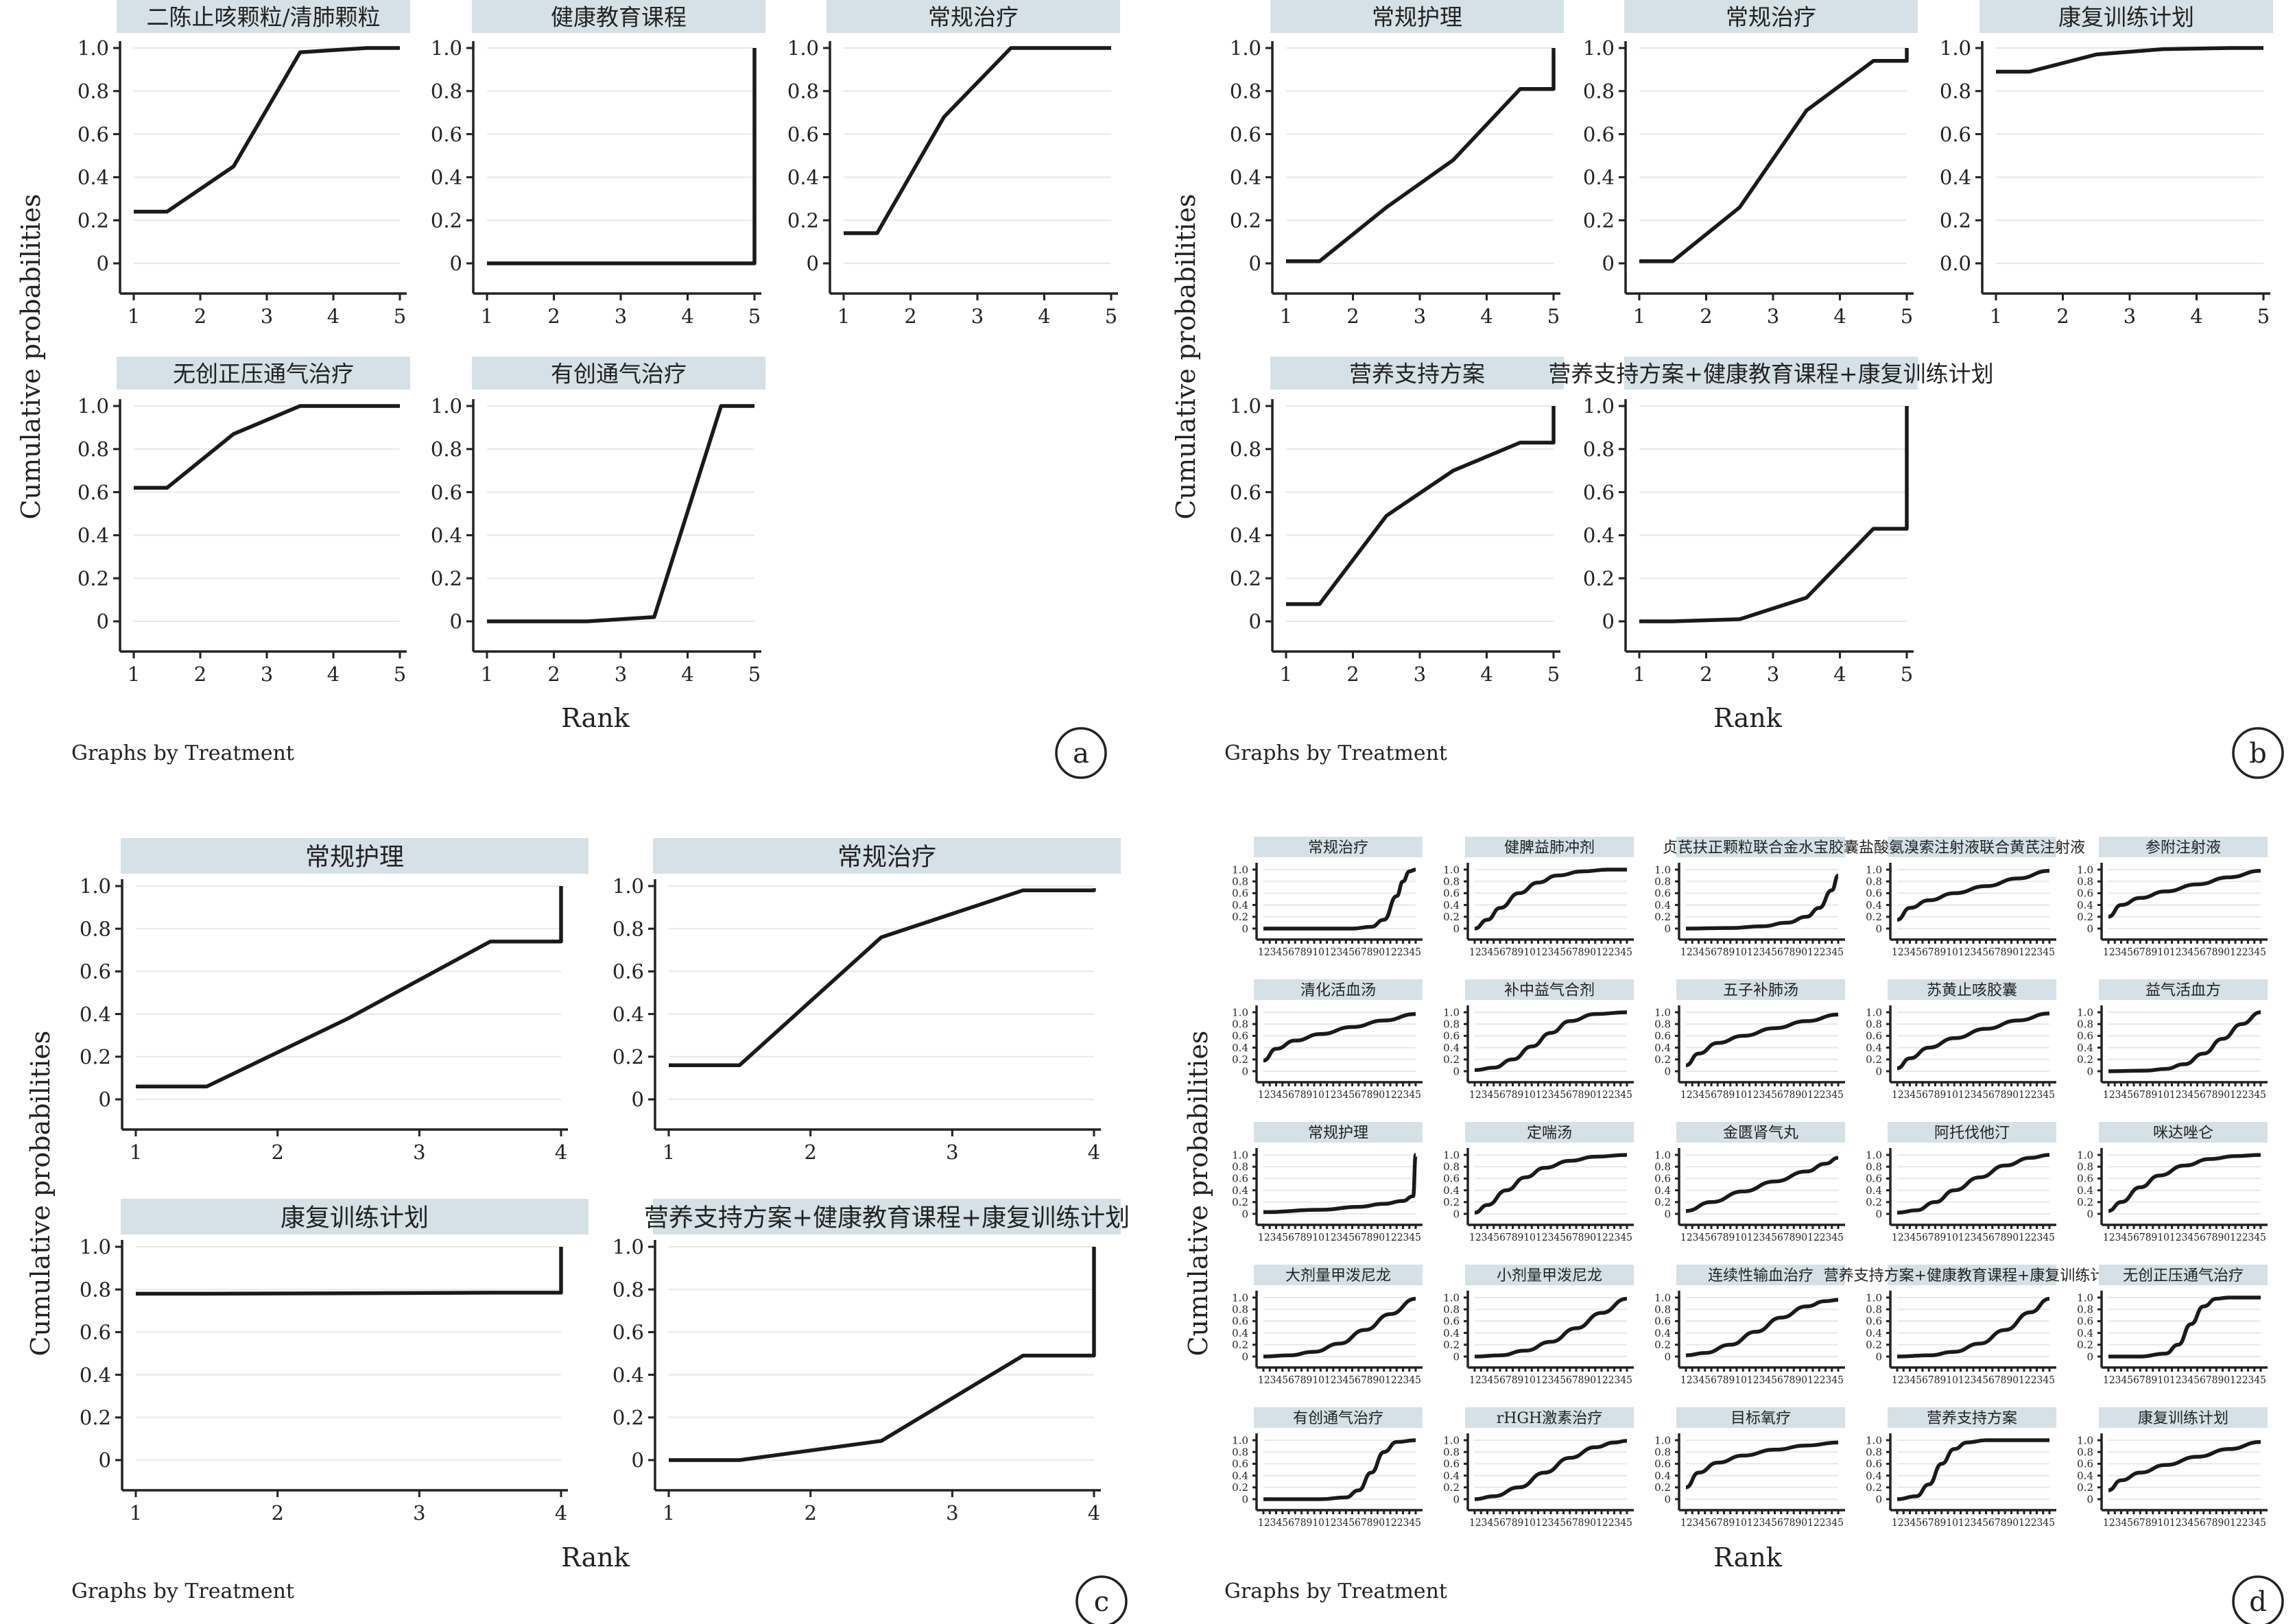 Image resolution: width=2295 pixels, height=1624 pixels. What do you see at coordinates (263, 374) in the screenshot?
I see `panel-title: 无创正压通气治疗` at bounding box center [263, 374].